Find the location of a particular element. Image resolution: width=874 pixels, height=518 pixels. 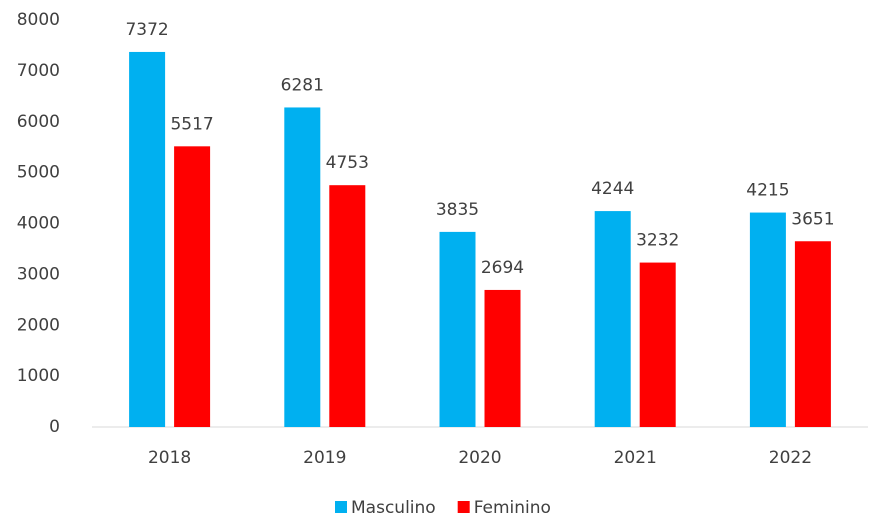

y-tick-label: 2000 is located at coordinates (38, 325).